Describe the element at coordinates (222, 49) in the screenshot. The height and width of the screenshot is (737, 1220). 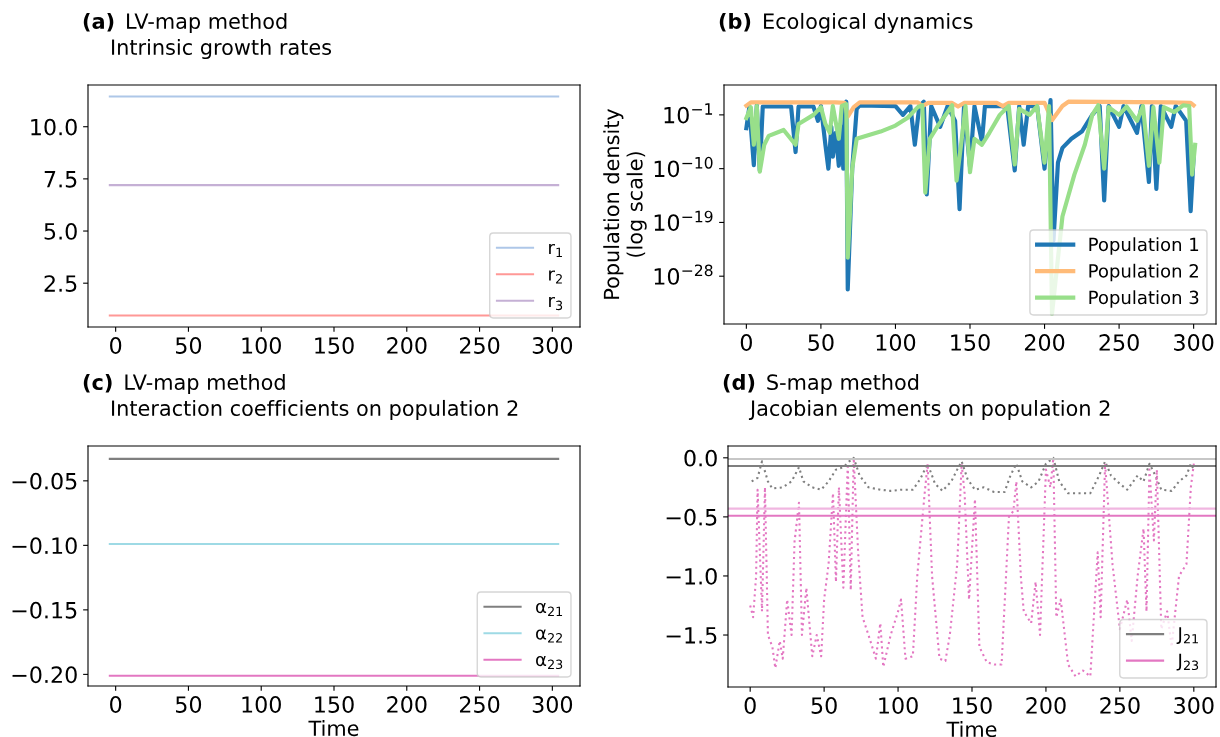
I see `chart-subtitle: Intrinsic growth rates` at that location.